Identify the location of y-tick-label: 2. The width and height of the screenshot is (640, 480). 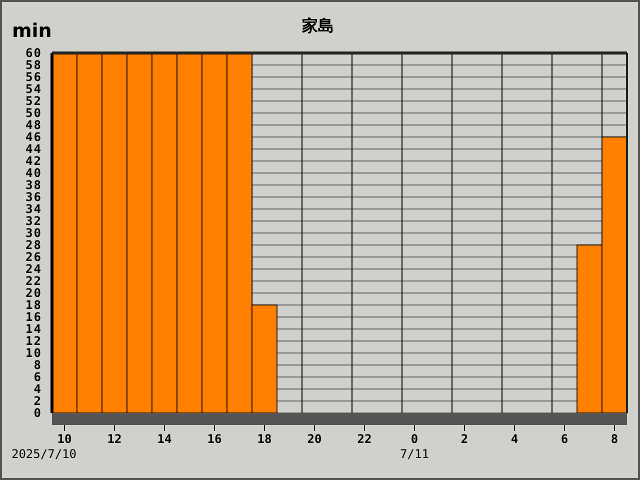
(38, 401).